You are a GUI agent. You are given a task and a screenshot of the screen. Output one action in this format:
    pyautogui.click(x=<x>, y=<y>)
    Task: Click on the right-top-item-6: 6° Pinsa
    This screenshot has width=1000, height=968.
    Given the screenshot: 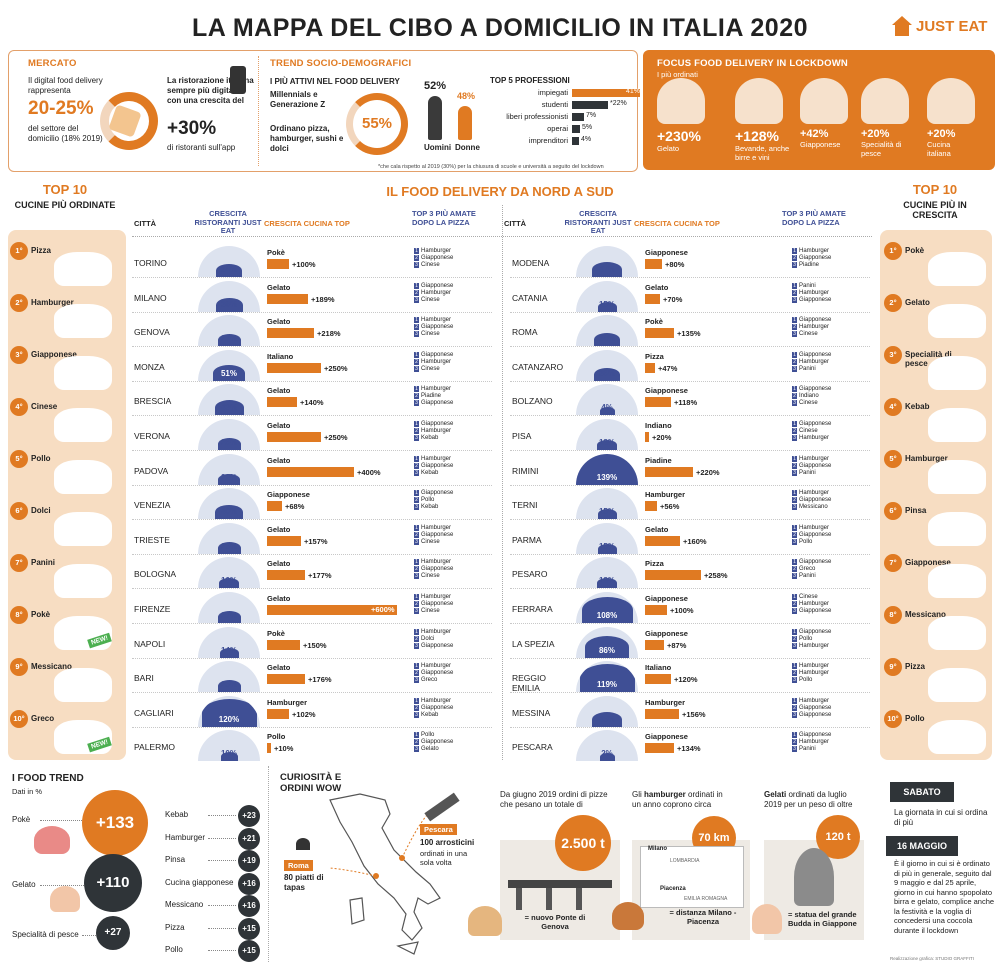 What is the action you would take?
    pyautogui.click(x=939, y=523)
    